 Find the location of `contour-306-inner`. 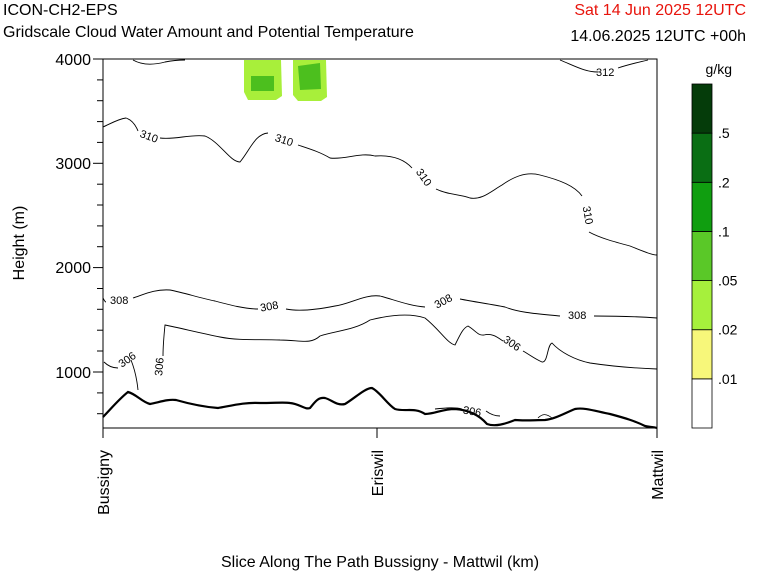

contour-306-inner is located at coordinates (410, 342).